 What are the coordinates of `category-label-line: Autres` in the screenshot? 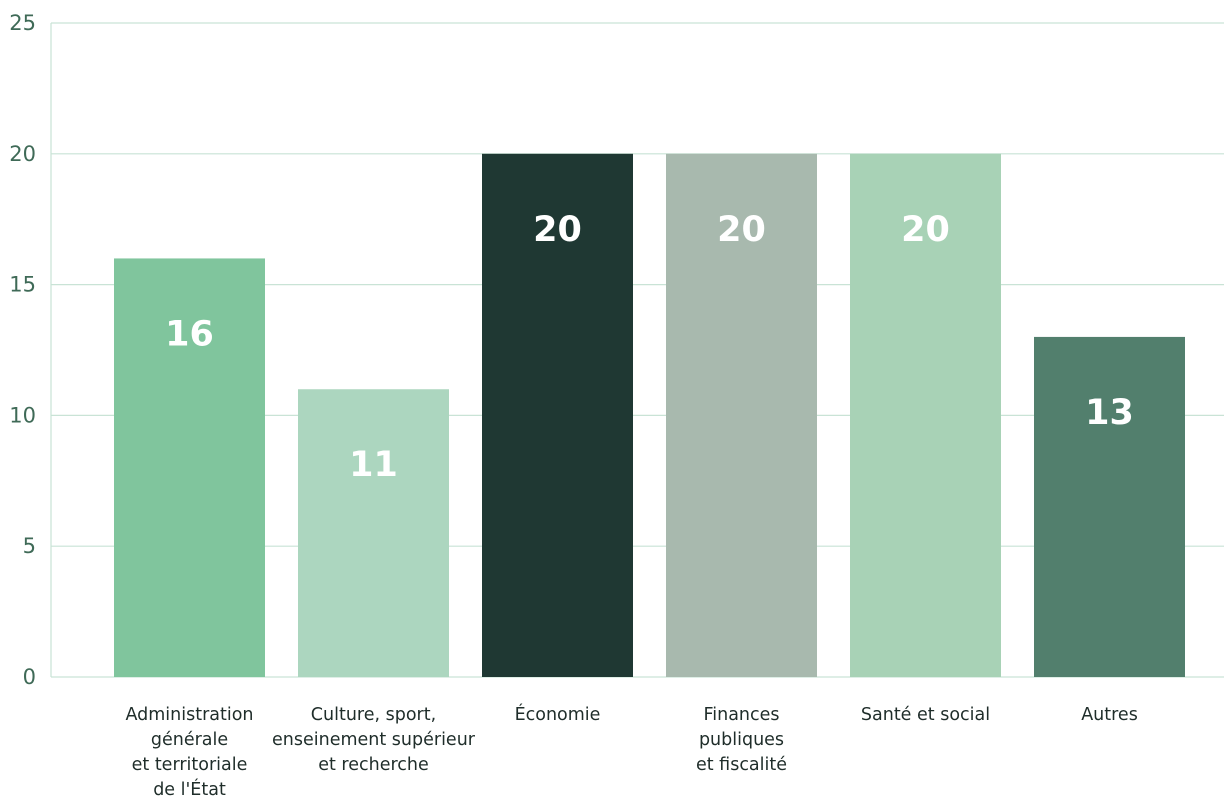 It's located at (1109, 715).